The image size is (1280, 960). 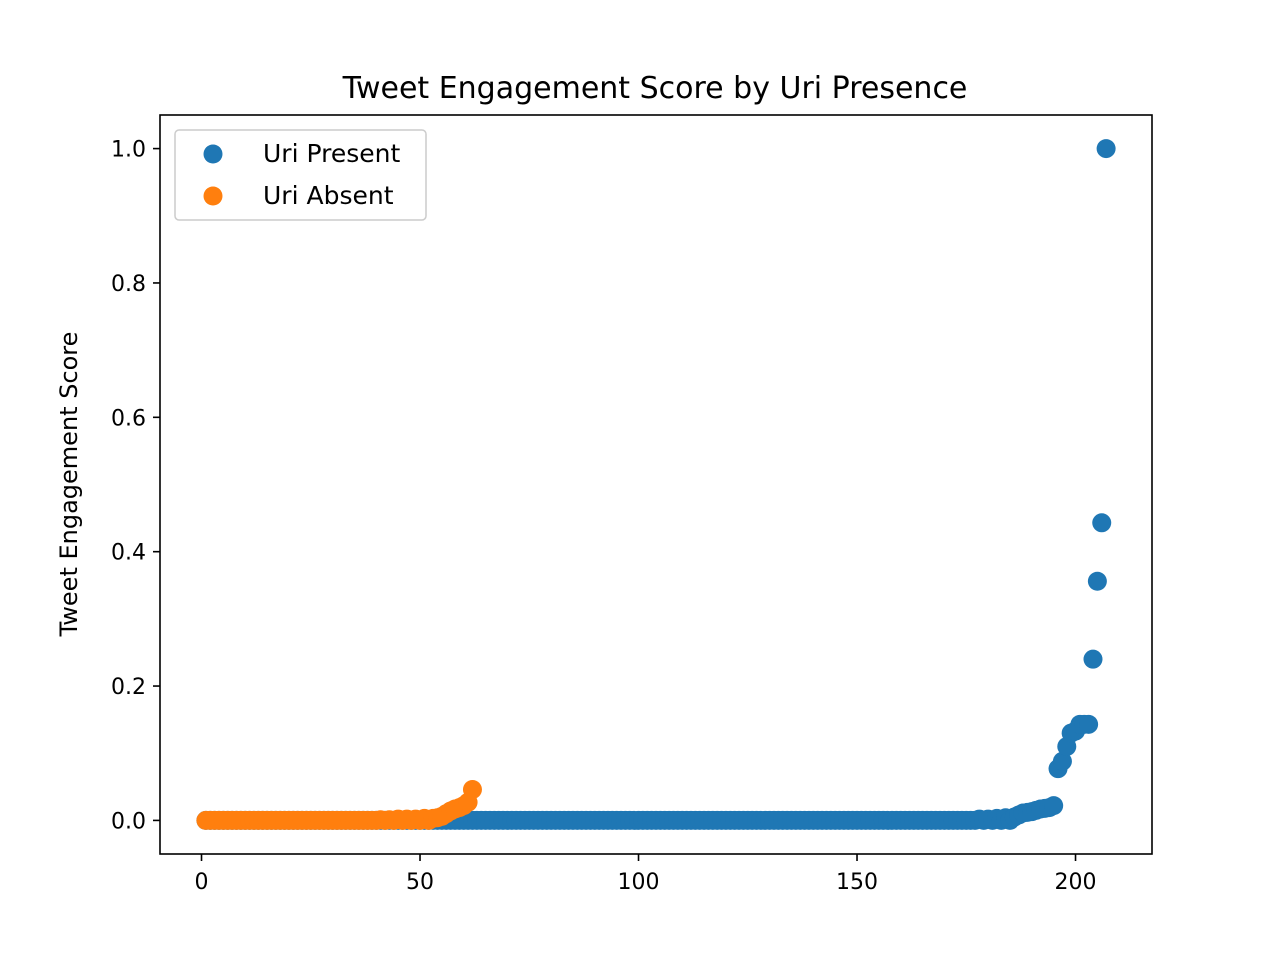 I want to click on chart-title: Tweet Engagement Score by Uri Presence, so click(x=655, y=88).